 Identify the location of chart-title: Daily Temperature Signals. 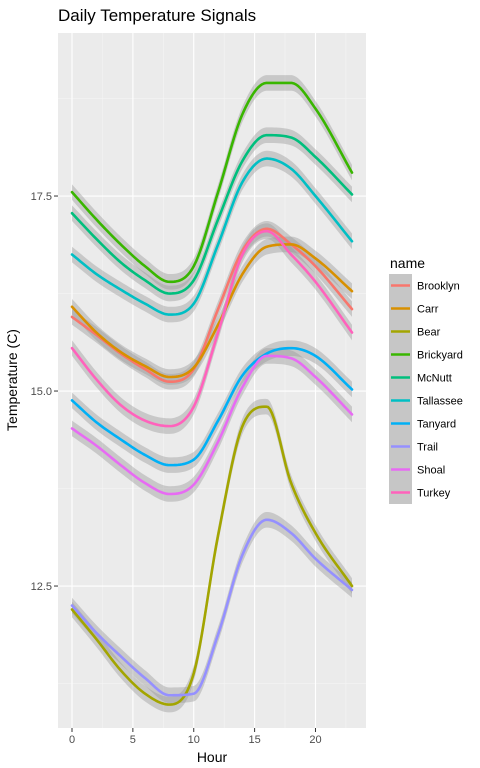
(157, 15).